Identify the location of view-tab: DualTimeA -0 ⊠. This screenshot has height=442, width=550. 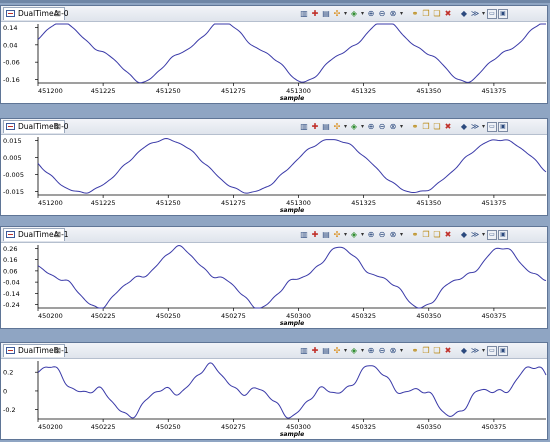
(36, 13).